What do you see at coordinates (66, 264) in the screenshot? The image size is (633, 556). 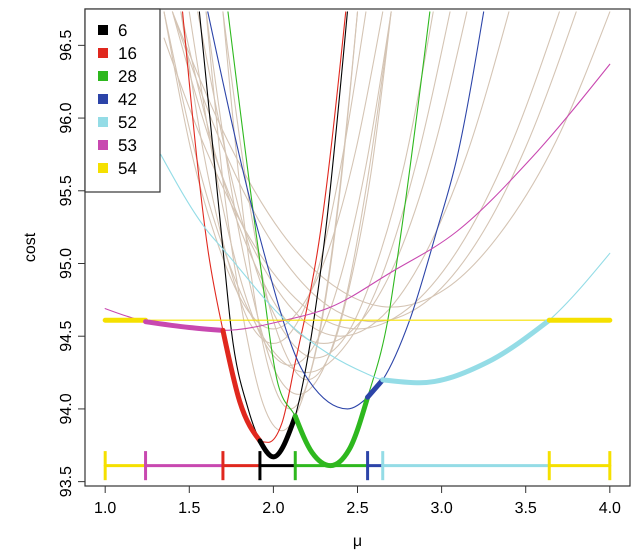 I see `y-tick-label: 95.0` at bounding box center [66, 264].